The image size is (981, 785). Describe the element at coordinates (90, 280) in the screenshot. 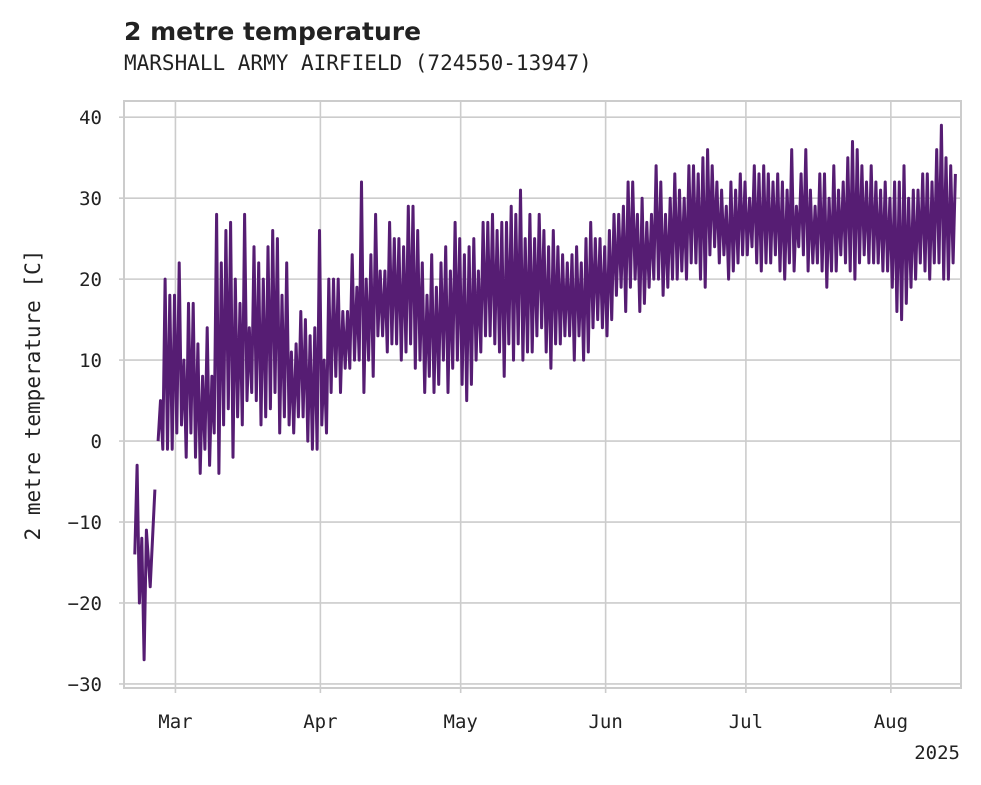

I see `y-tick-label: 20` at that location.